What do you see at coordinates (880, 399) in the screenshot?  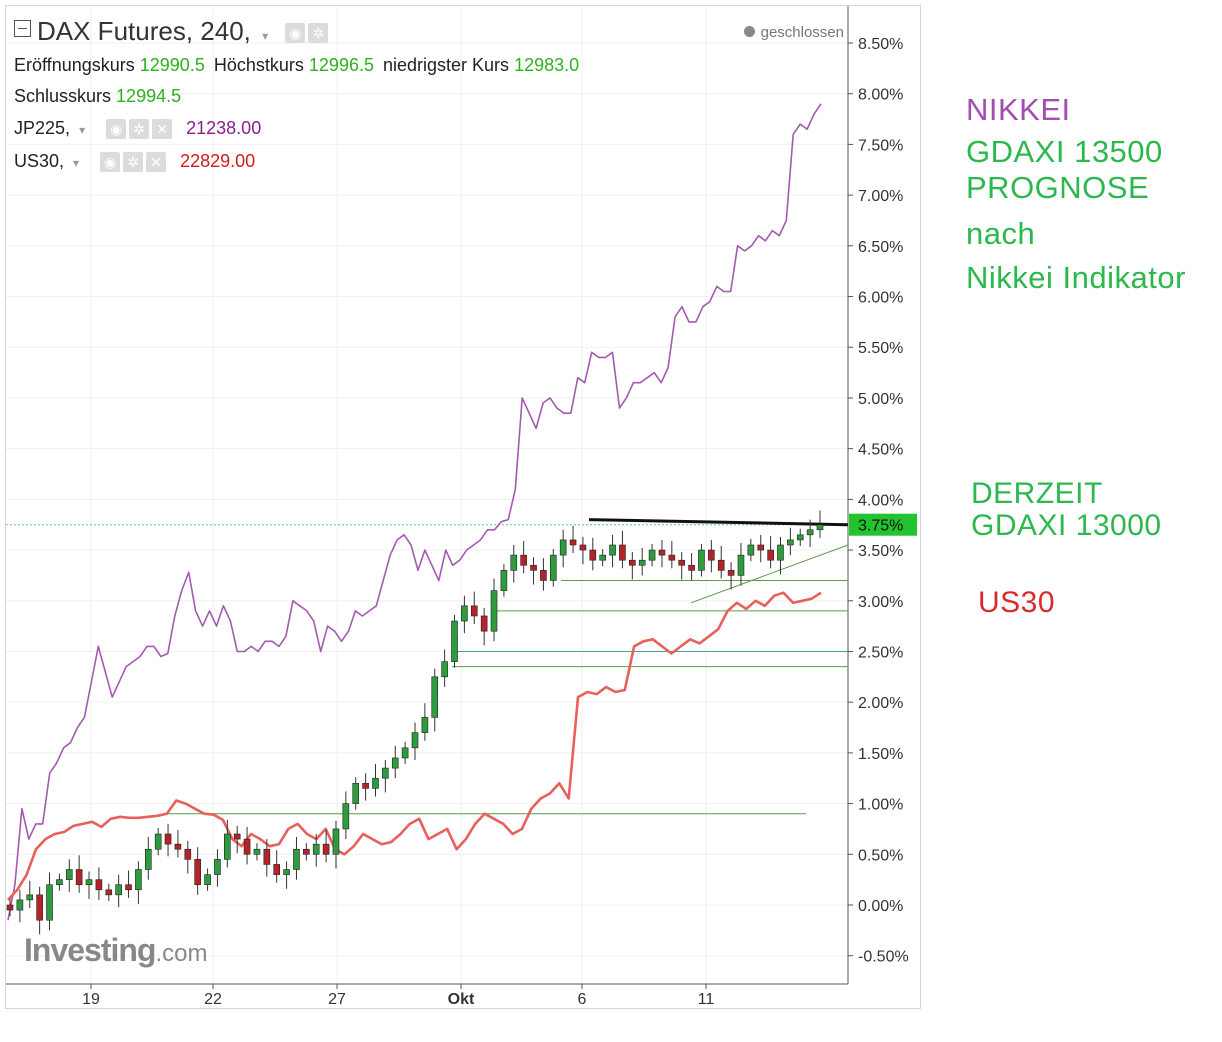 I see `y-tick-label: 5.00%` at bounding box center [880, 399].